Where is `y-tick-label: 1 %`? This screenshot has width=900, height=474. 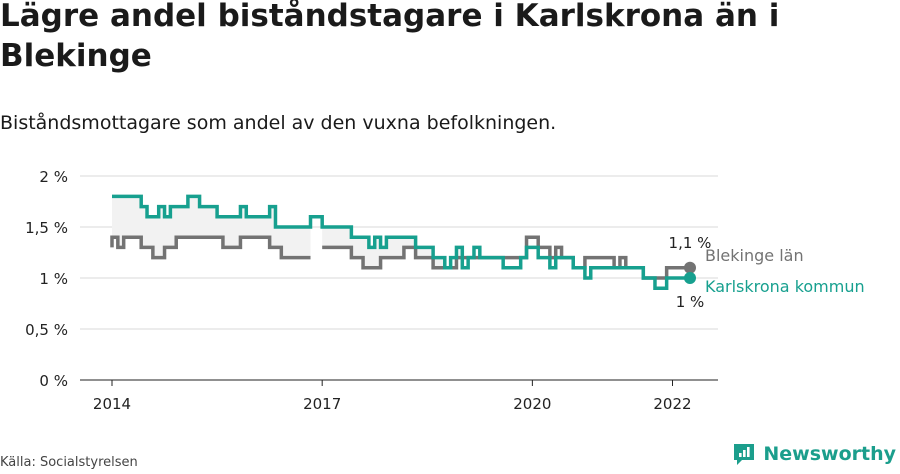
y-tick-label: 1 % is located at coordinates (53, 279).